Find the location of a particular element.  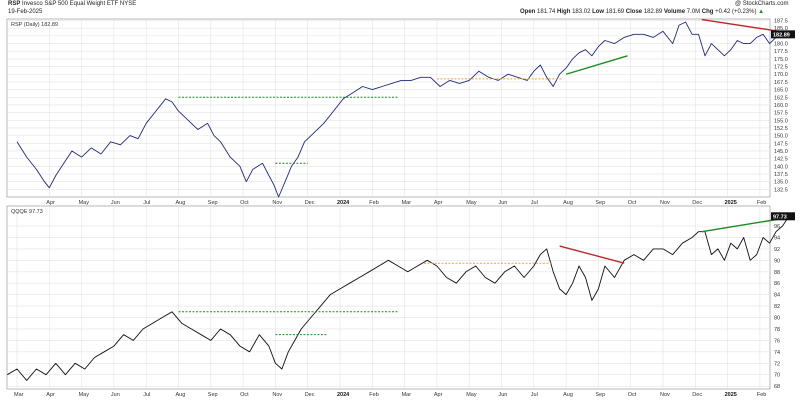

price-y-tick-label: 150.0 is located at coordinates (781, 137).